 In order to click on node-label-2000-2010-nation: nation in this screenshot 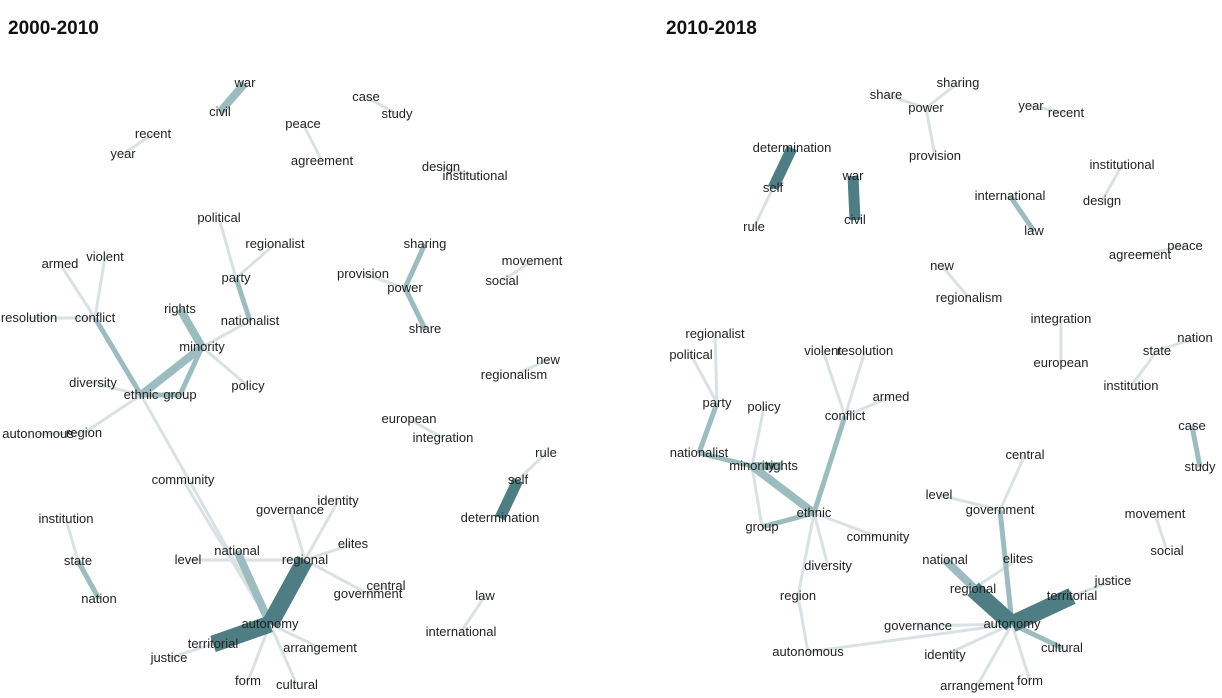, I will do `click(98, 598)`.